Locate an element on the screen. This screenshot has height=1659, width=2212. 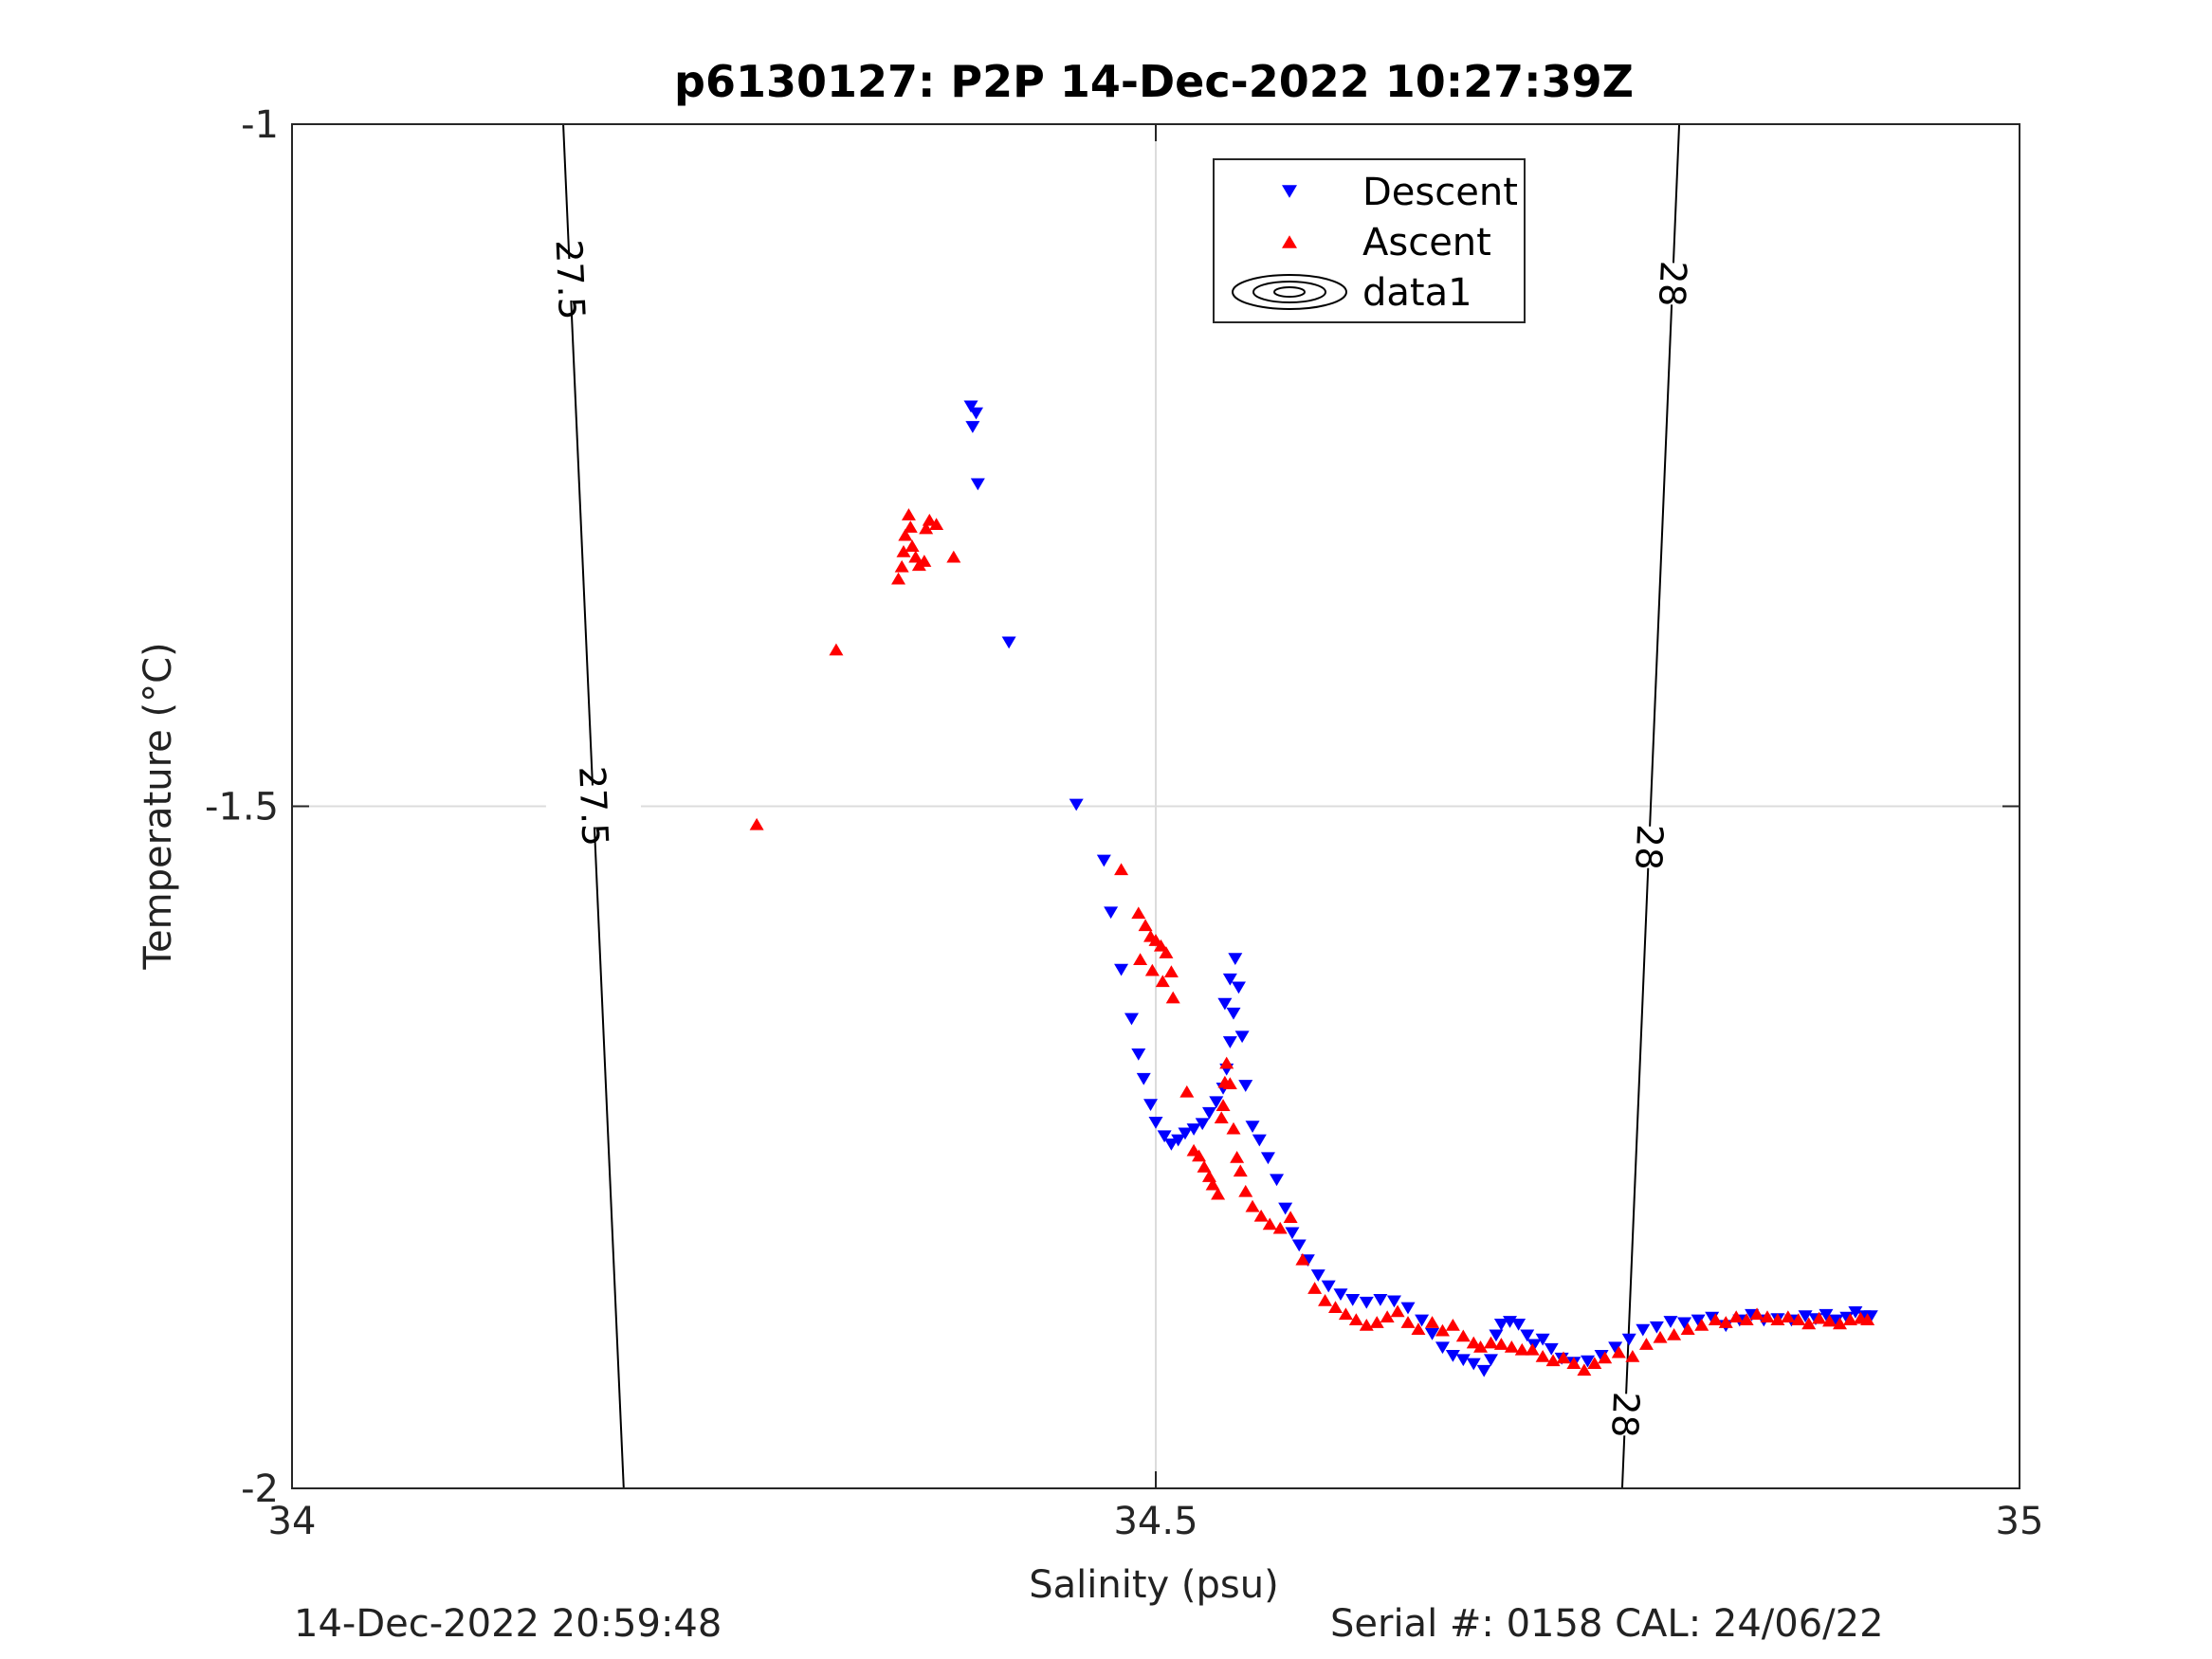
legend-contour-icon is located at coordinates (1289, 292).